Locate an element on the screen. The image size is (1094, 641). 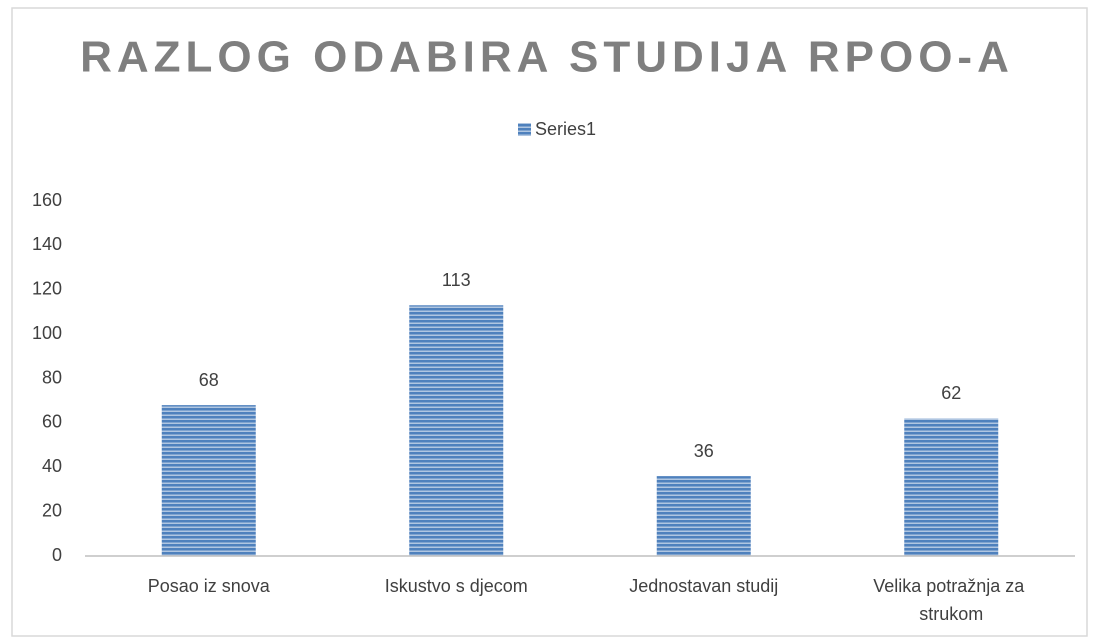
x-tick-label: Posao iz snova is located at coordinates (209, 586).